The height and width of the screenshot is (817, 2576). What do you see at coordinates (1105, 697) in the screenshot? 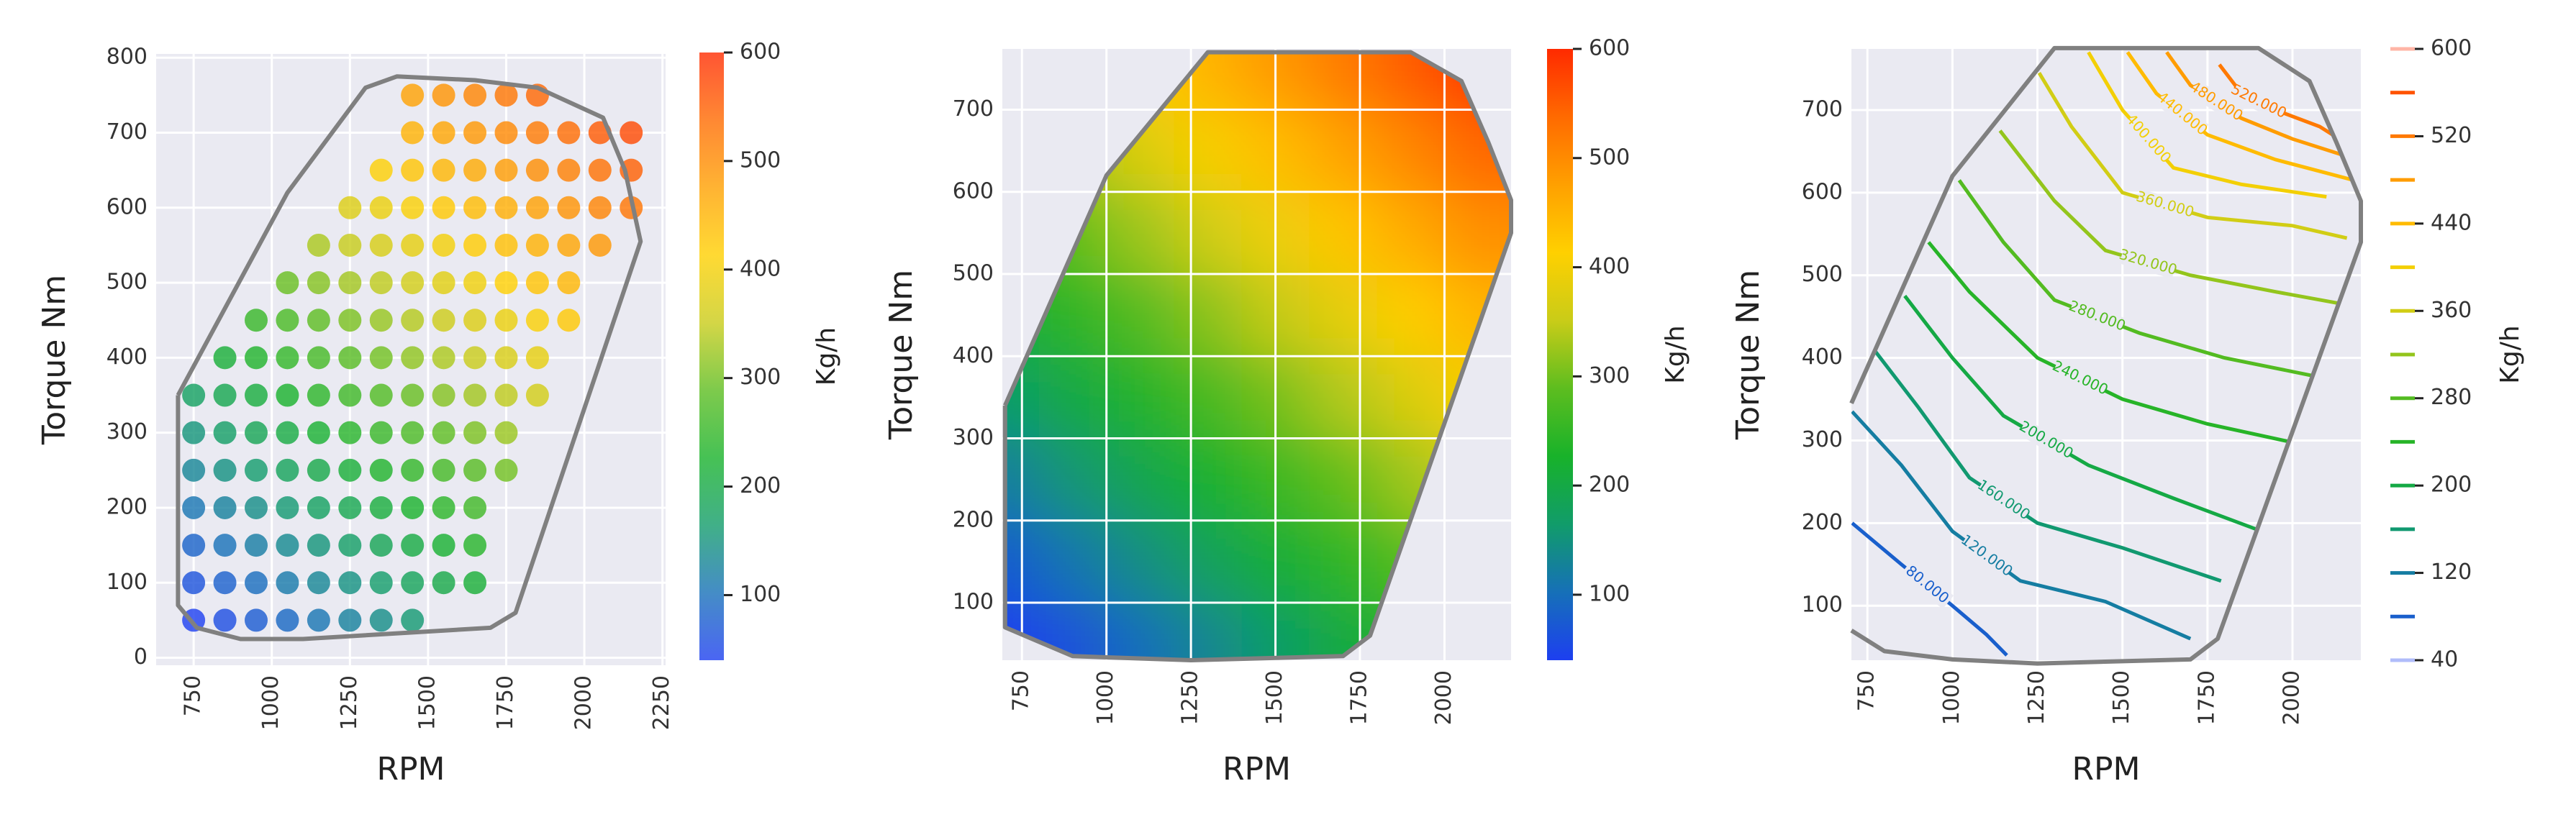
I see `x-tick-label: 1000` at bounding box center [1105, 697].